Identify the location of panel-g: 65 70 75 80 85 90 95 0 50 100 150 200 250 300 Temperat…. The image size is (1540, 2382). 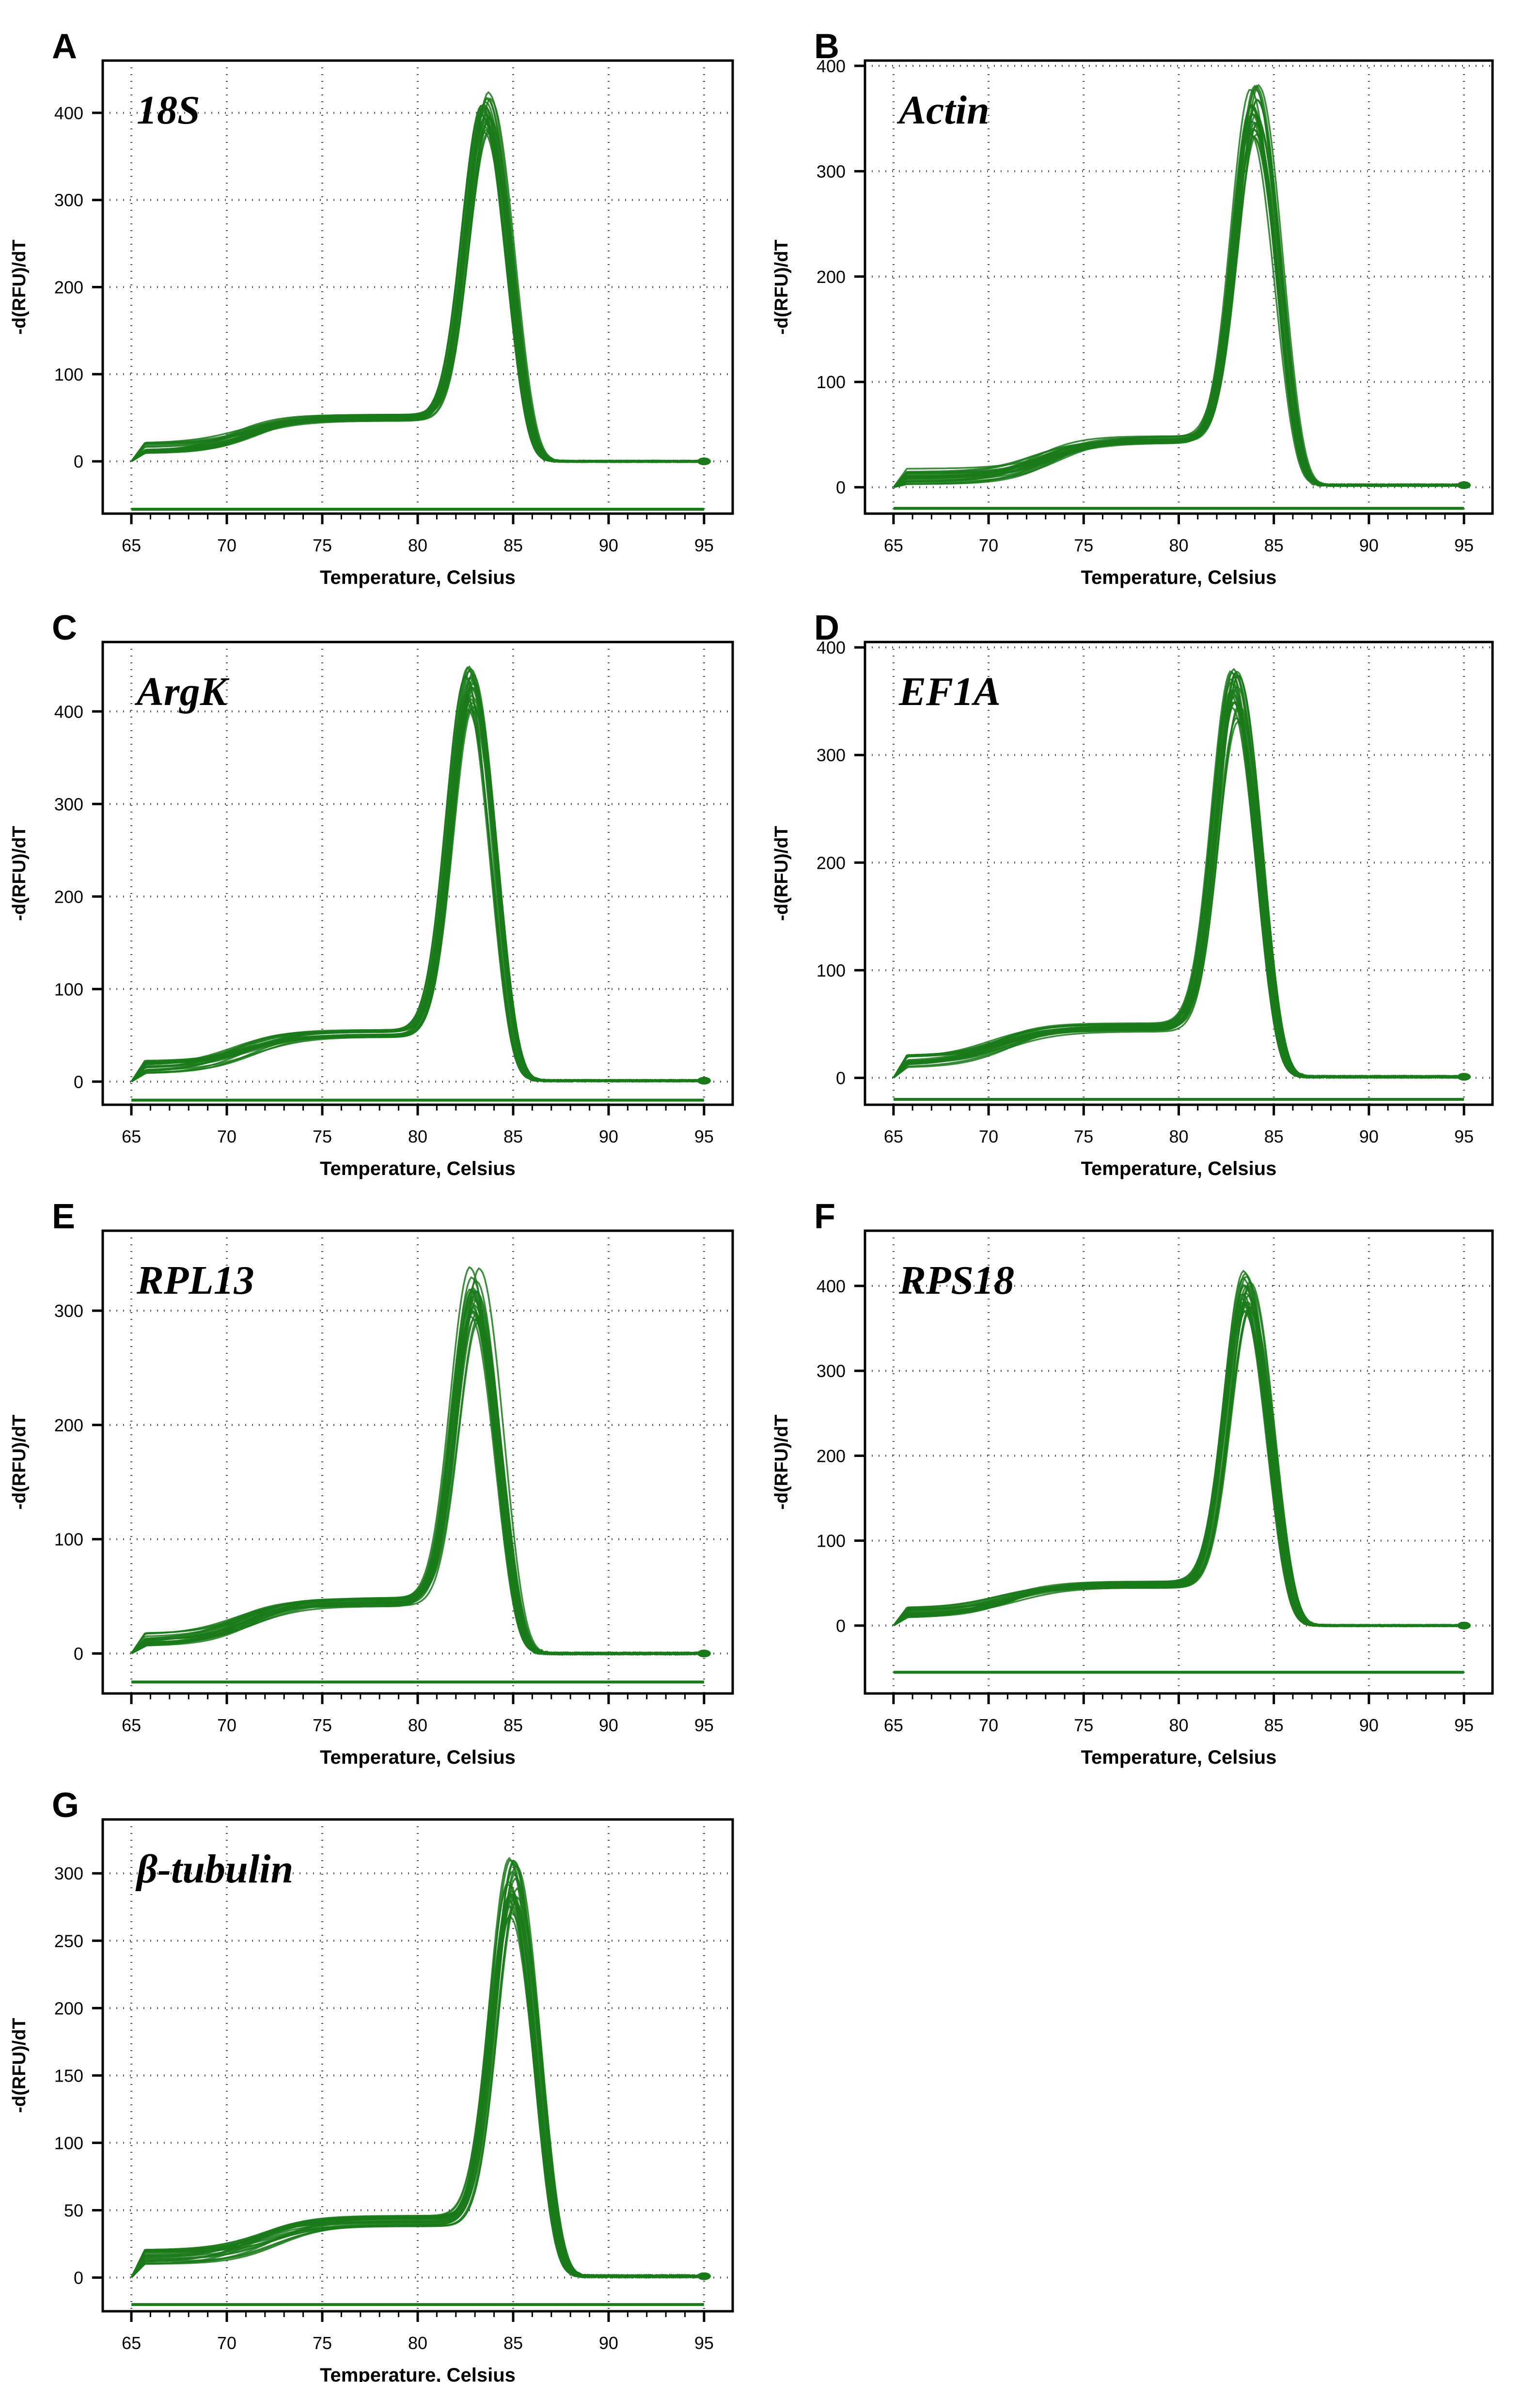
(371, 2084).